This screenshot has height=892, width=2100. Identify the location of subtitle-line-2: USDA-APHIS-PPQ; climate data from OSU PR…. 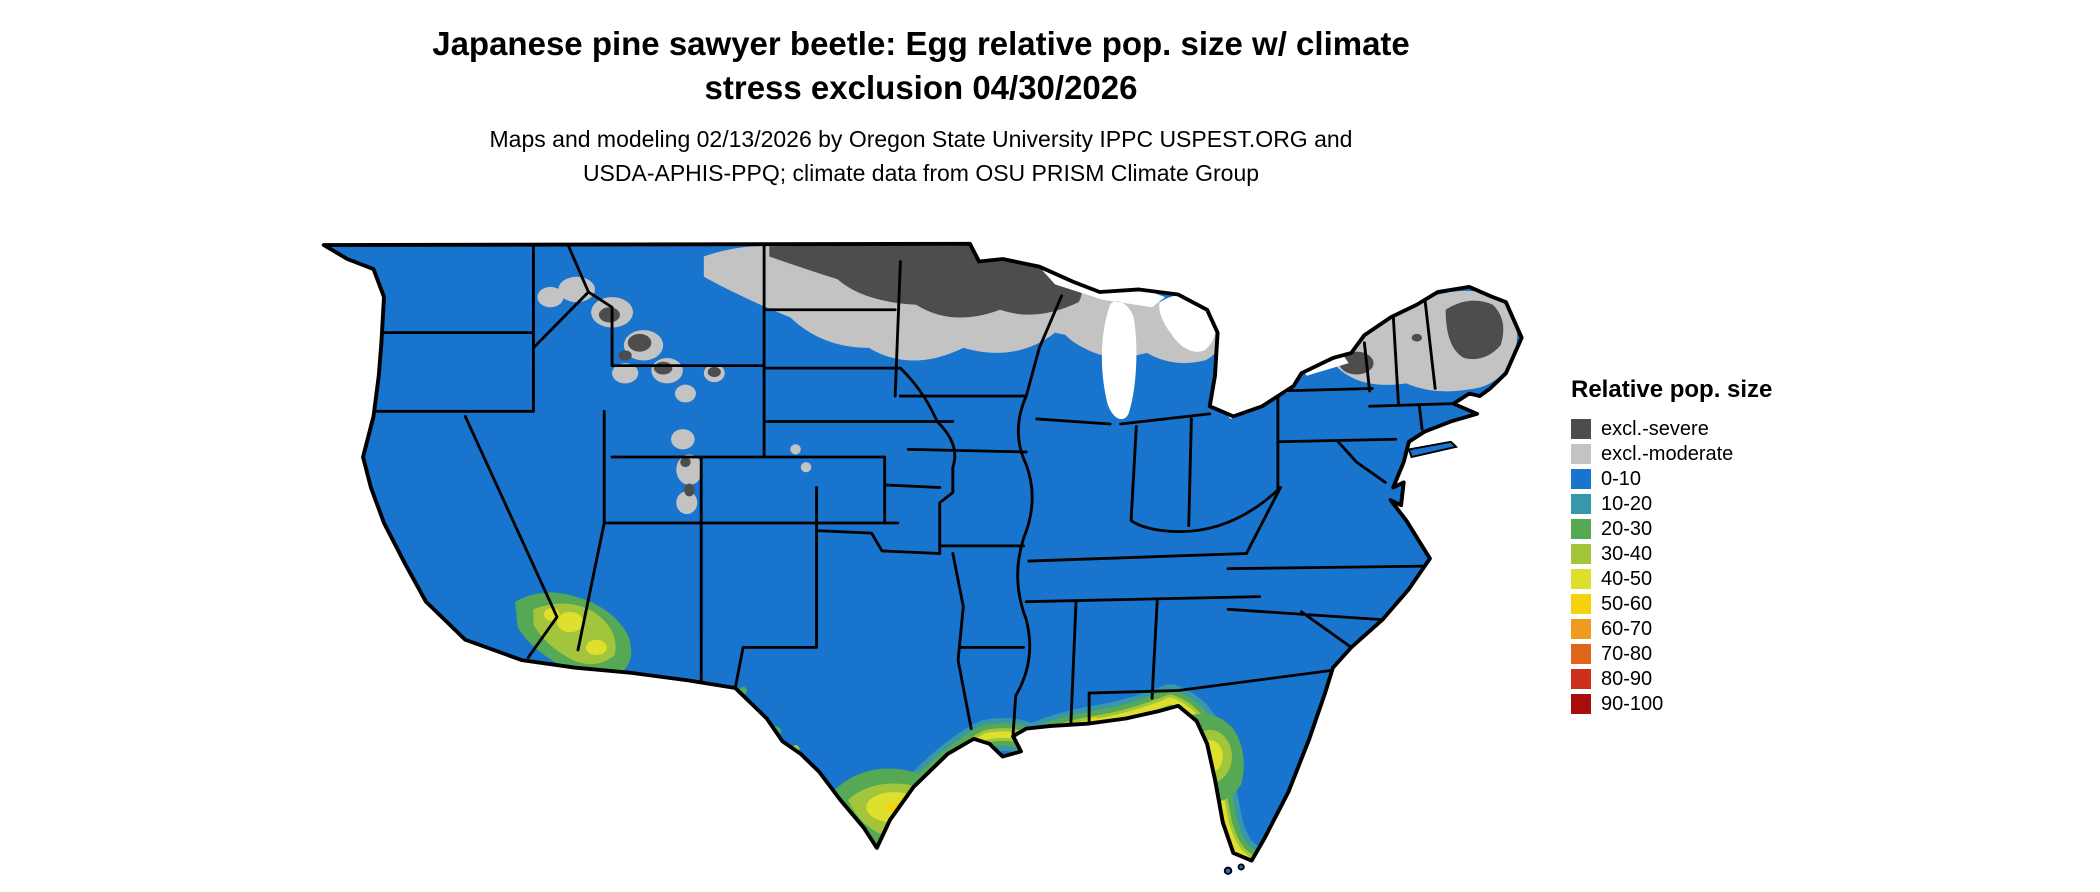
(921, 173).